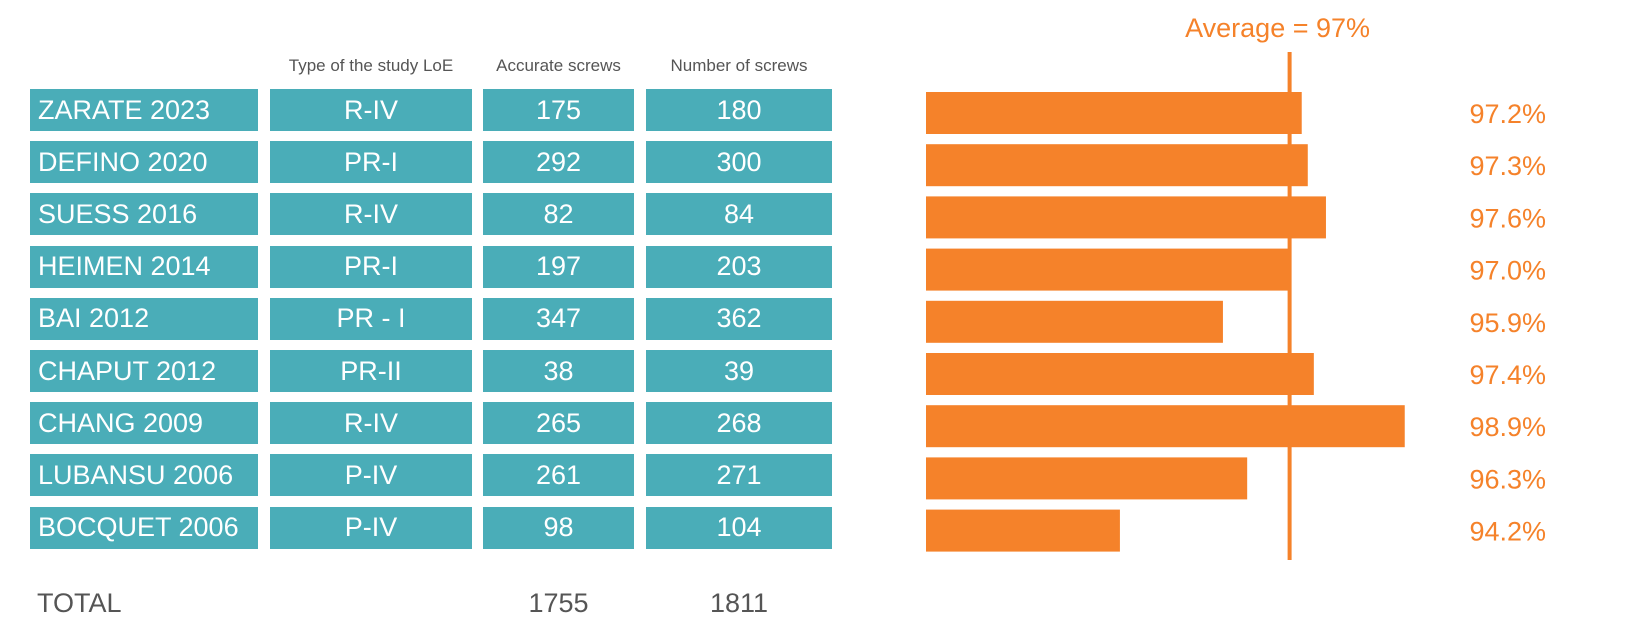  Describe the element at coordinates (1277, 28) in the screenshot. I see `average-label: Average = 97%` at that location.